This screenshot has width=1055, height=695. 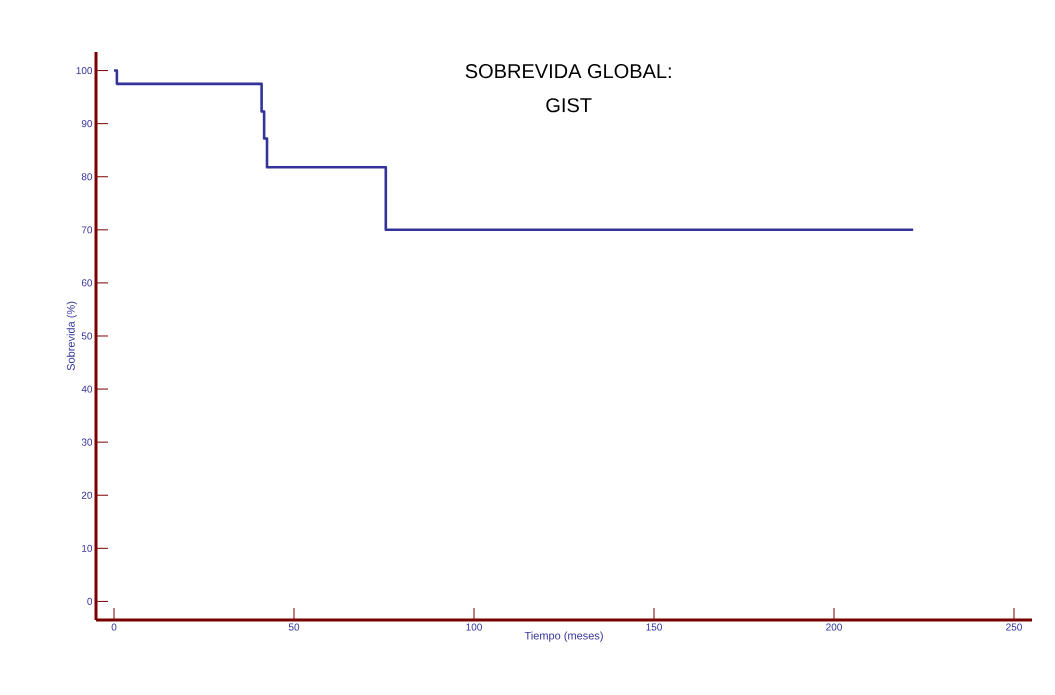 What do you see at coordinates (87, 389) in the screenshot?
I see `y-tick-label: 40` at bounding box center [87, 389].